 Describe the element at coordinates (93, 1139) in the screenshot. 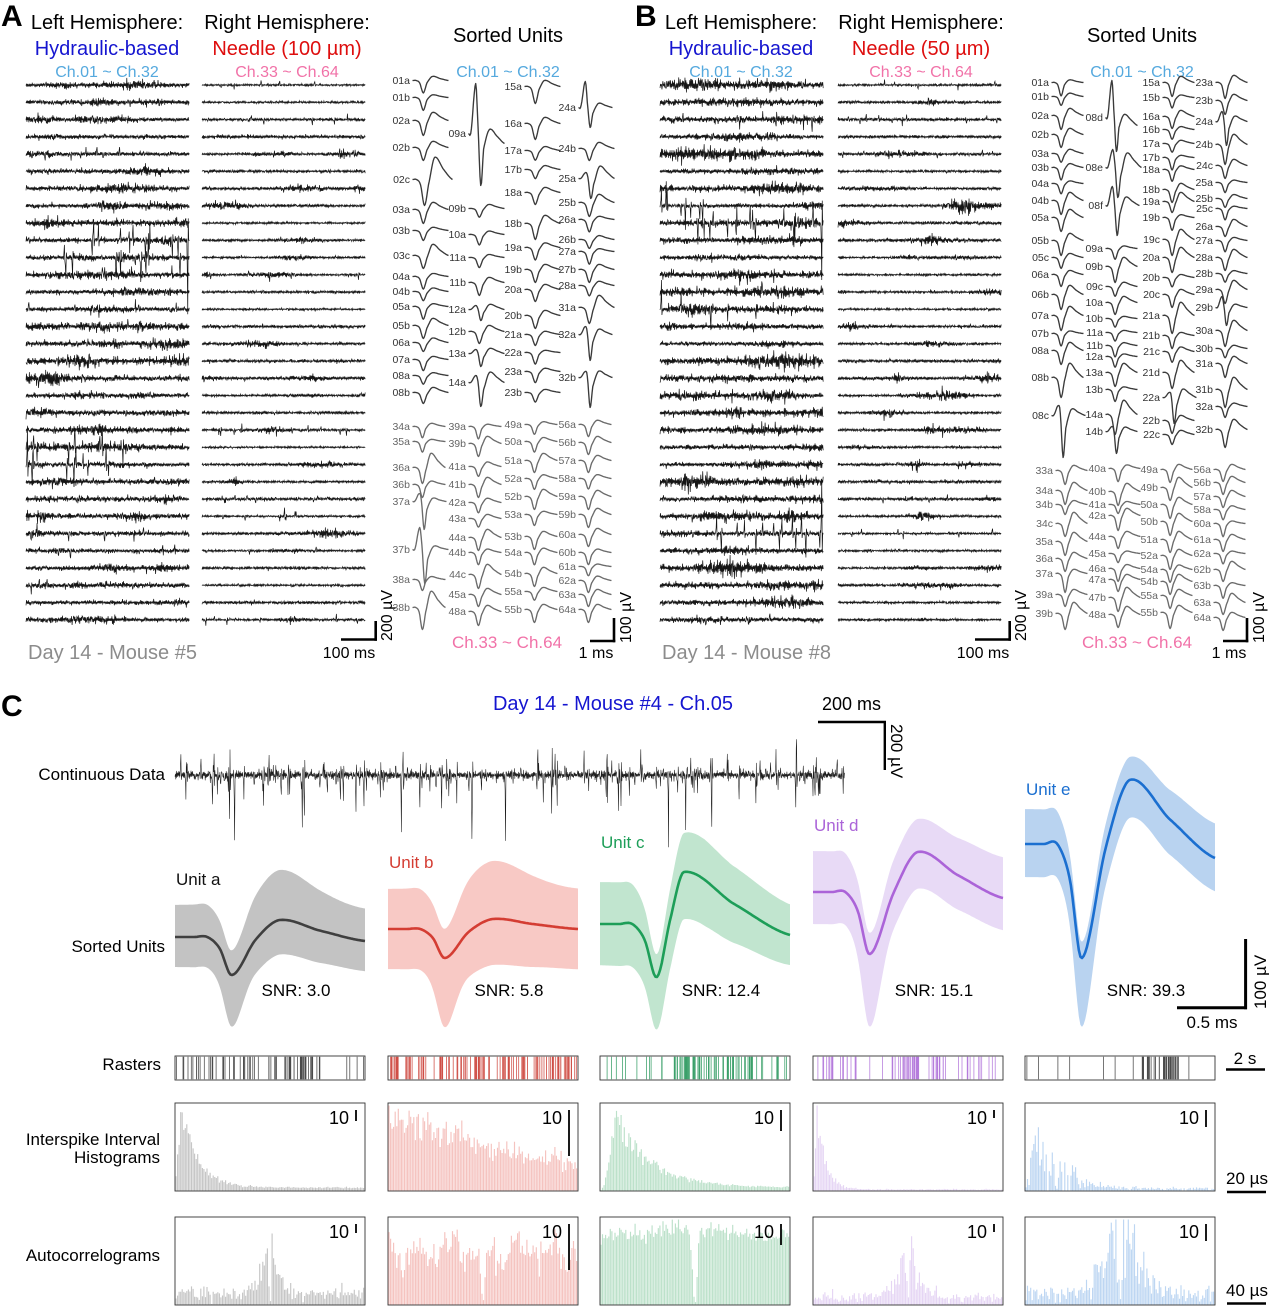

I see `svg-text: Interspike Interval` at that location.